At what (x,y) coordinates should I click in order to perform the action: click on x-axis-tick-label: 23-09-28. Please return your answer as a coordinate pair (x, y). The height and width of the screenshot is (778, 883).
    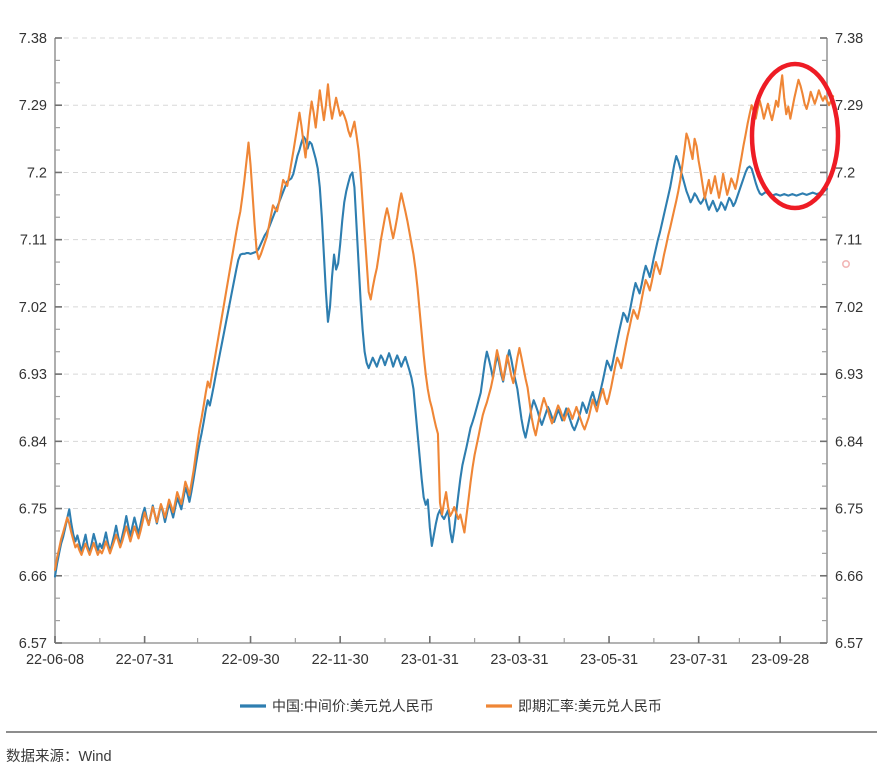
    Looking at the image, I should click on (780, 660).